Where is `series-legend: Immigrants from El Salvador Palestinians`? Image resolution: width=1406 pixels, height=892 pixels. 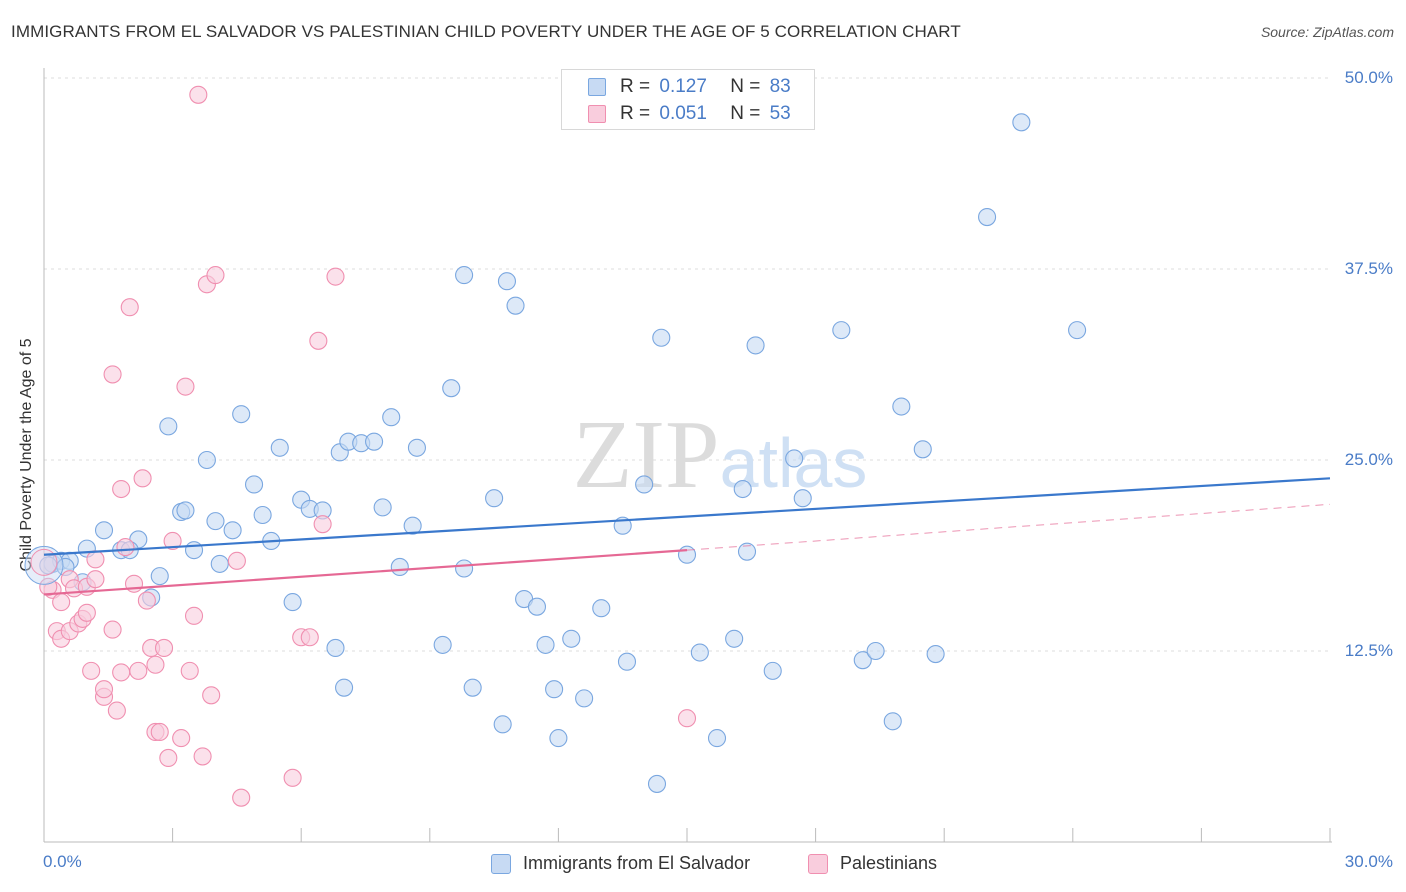
series-legend: Immigrants from El Salvador Palestinians is located at coordinates (703, 864).